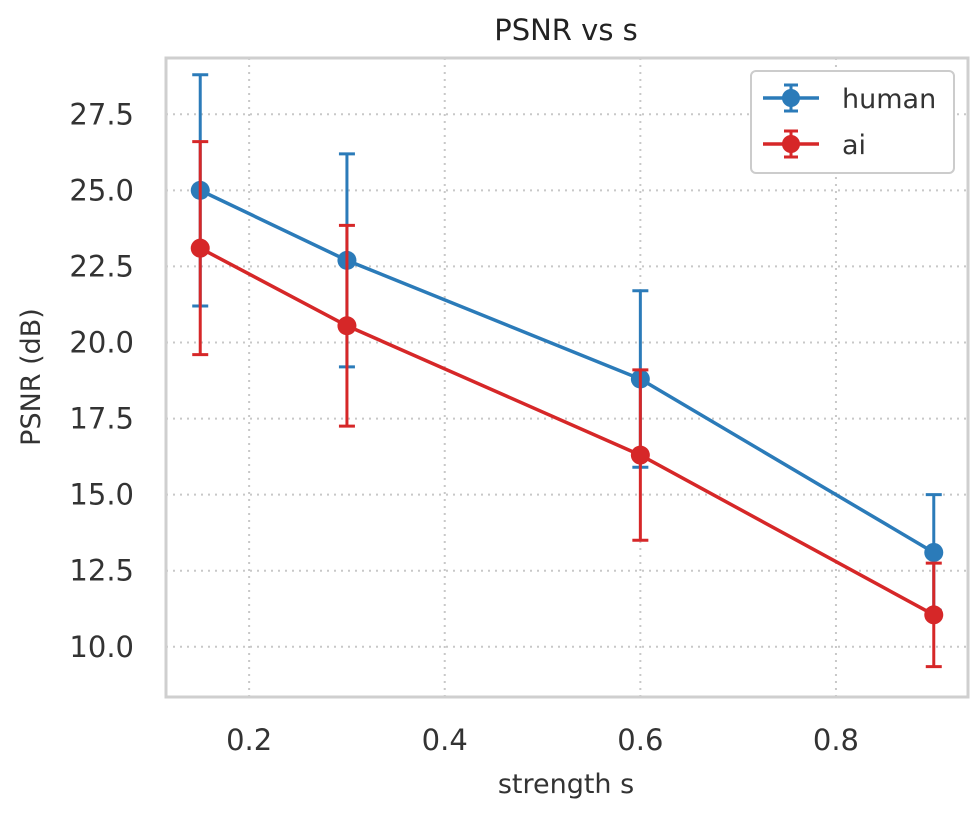 Image resolution: width=980 pixels, height=817 pixels. What do you see at coordinates (101, 647) in the screenshot?
I see `y-tick-label: 10.0` at bounding box center [101, 647].